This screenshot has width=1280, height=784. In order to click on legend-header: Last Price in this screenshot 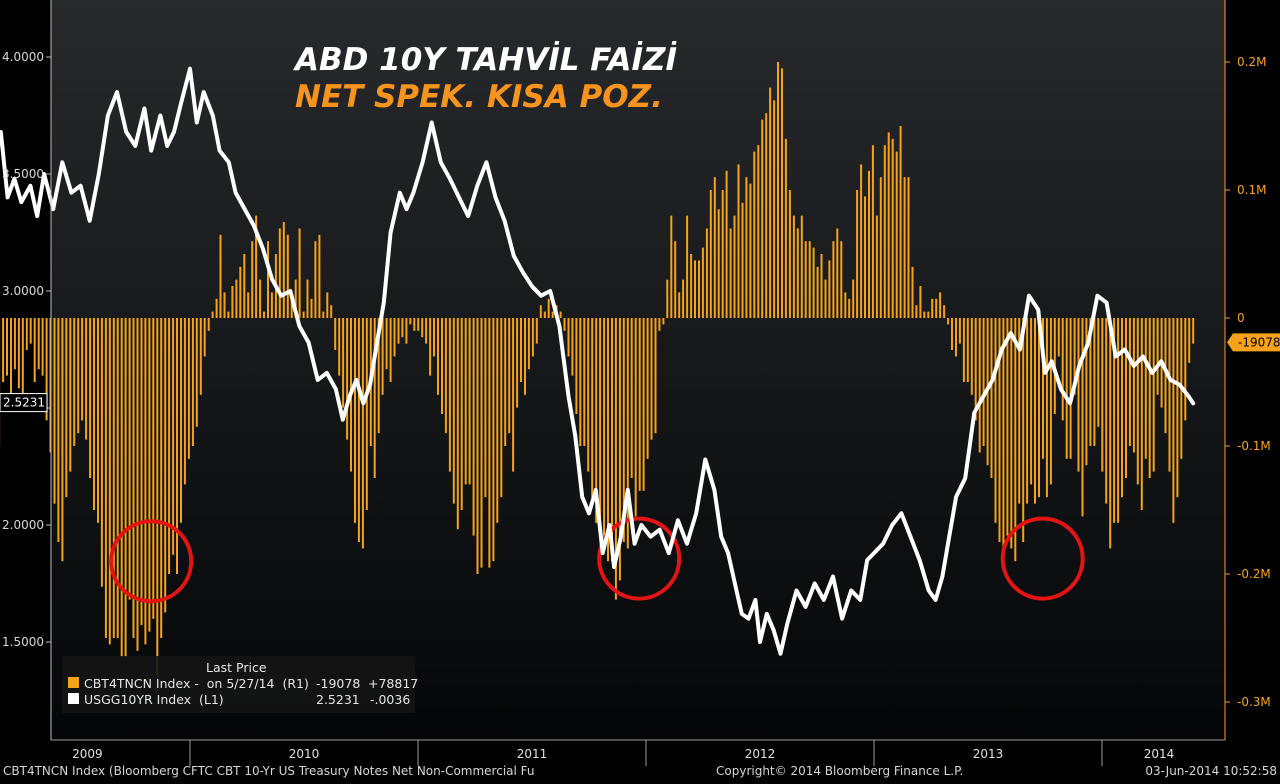, I will do `click(236, 667)`.